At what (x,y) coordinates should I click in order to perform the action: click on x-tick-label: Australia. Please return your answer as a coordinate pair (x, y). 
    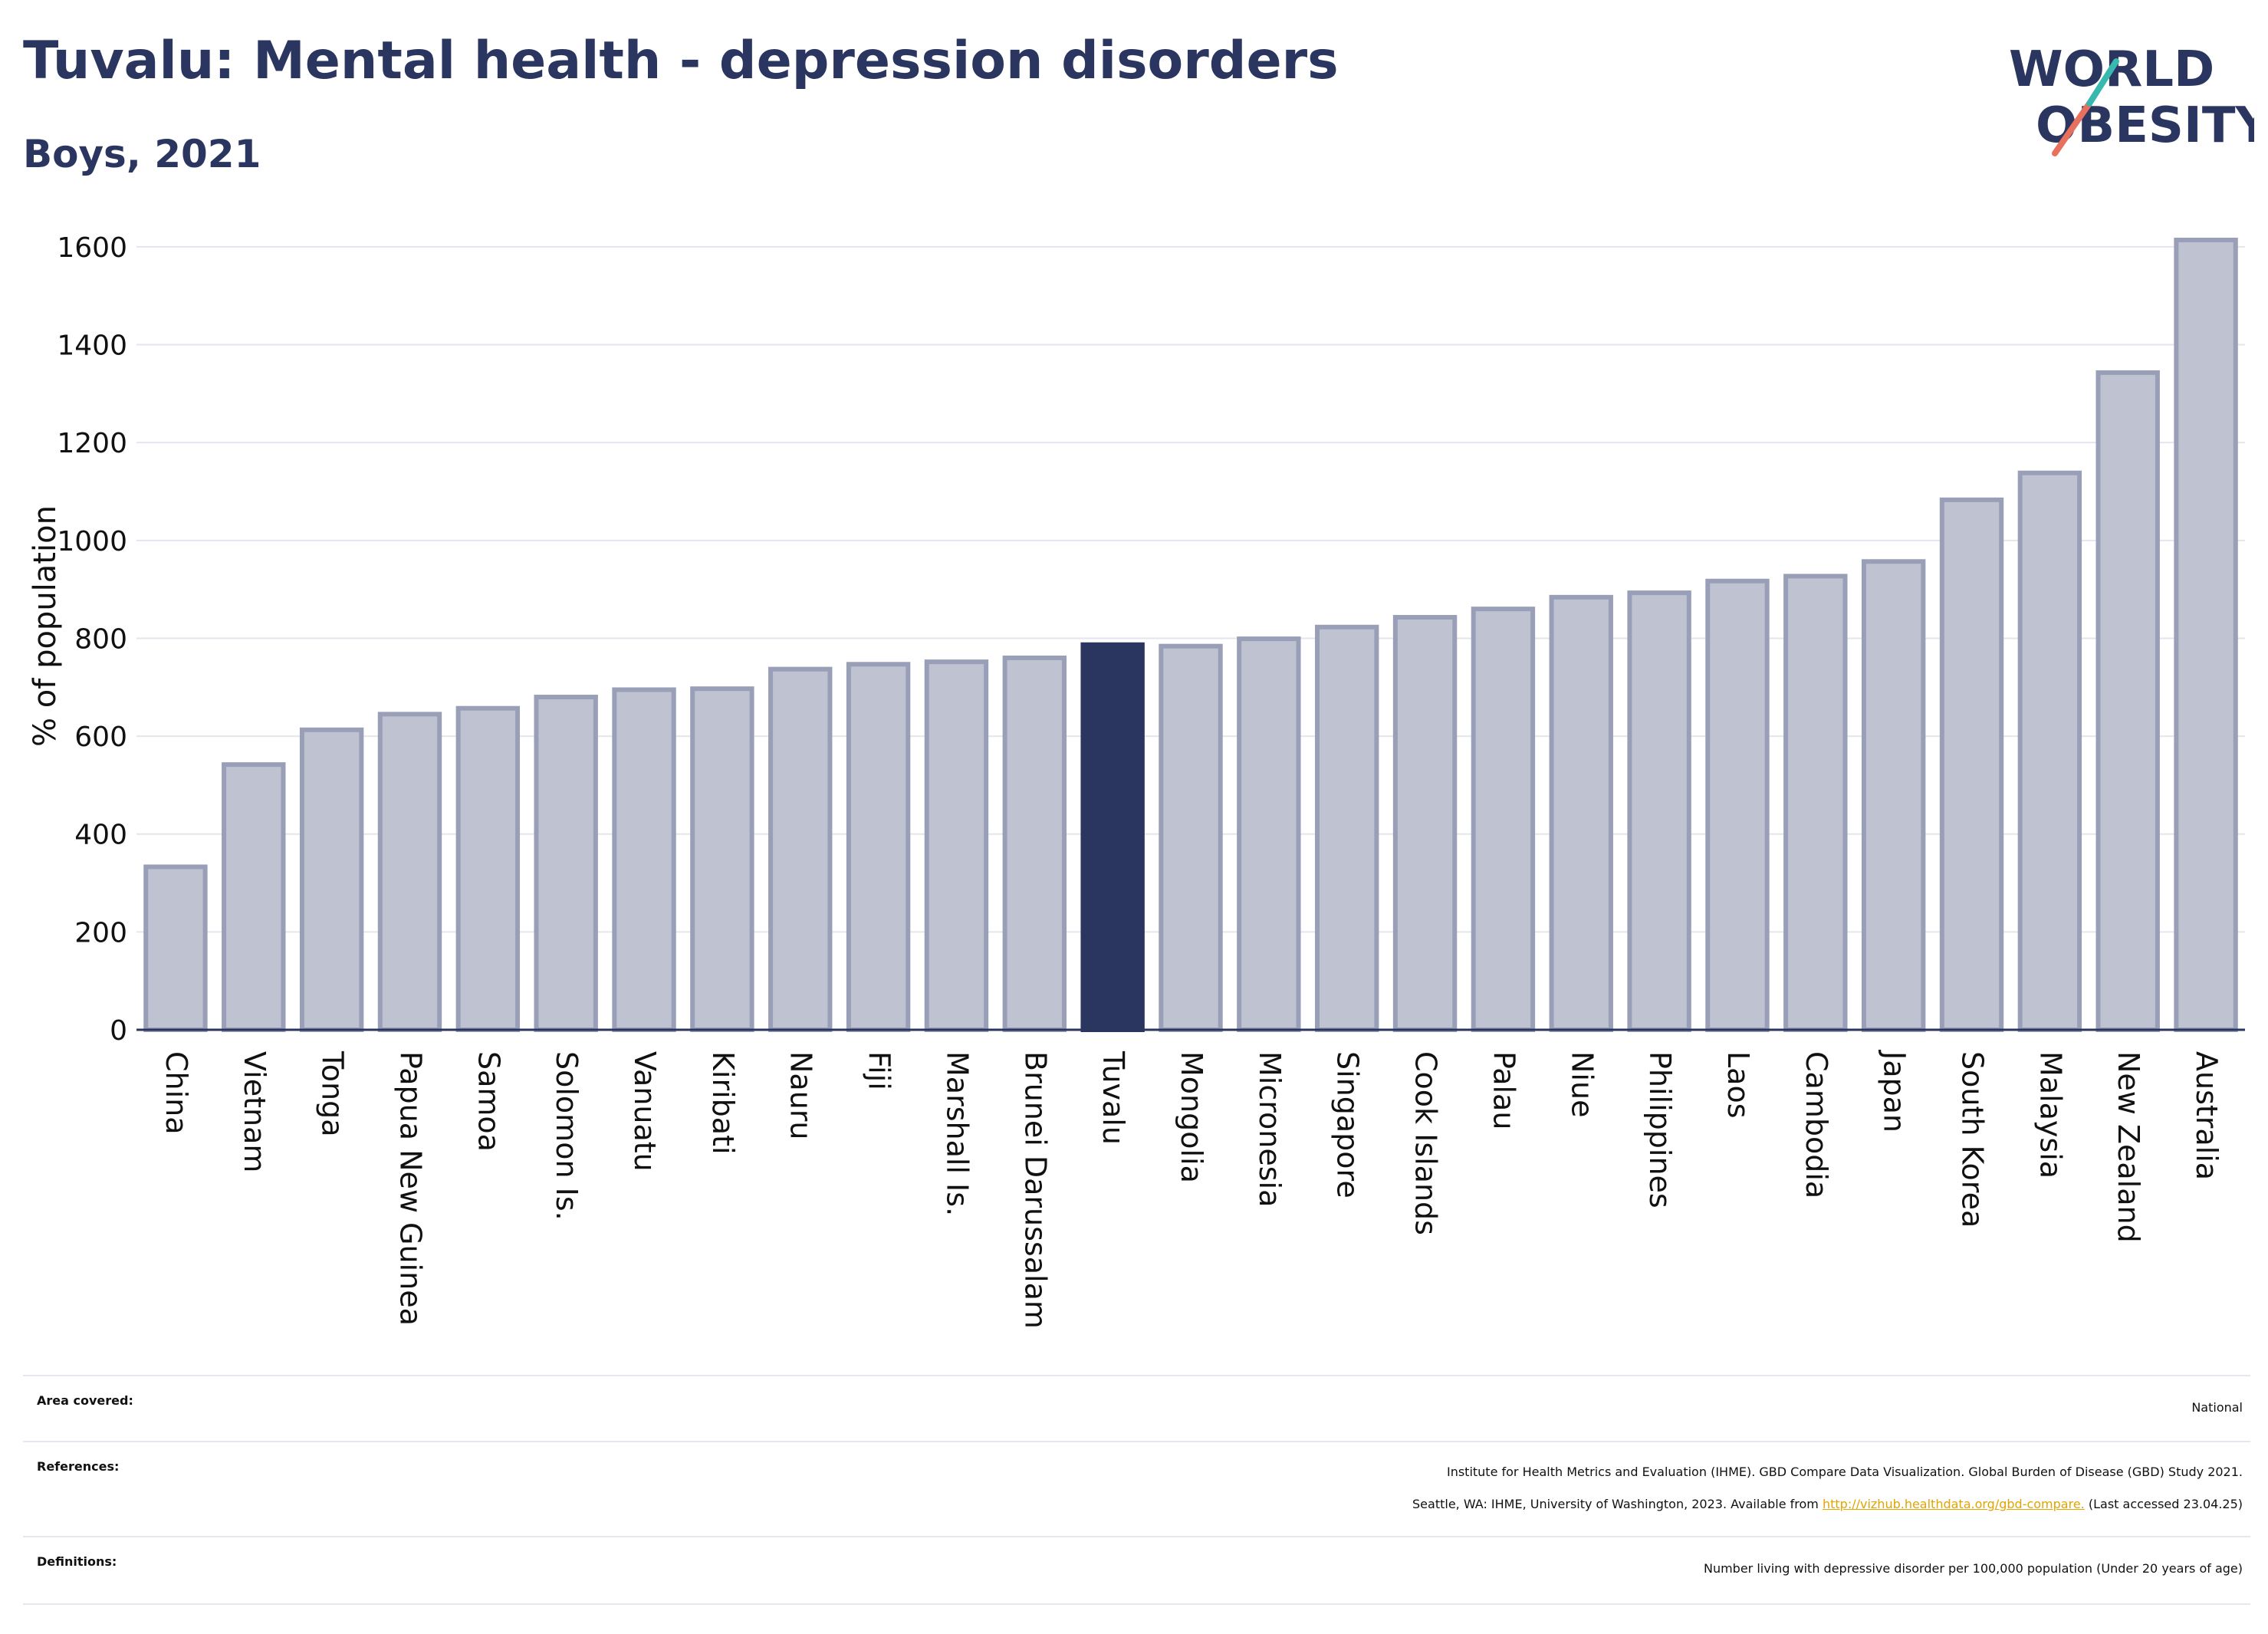
    Looking at the image, I should click on (2207, 1115).